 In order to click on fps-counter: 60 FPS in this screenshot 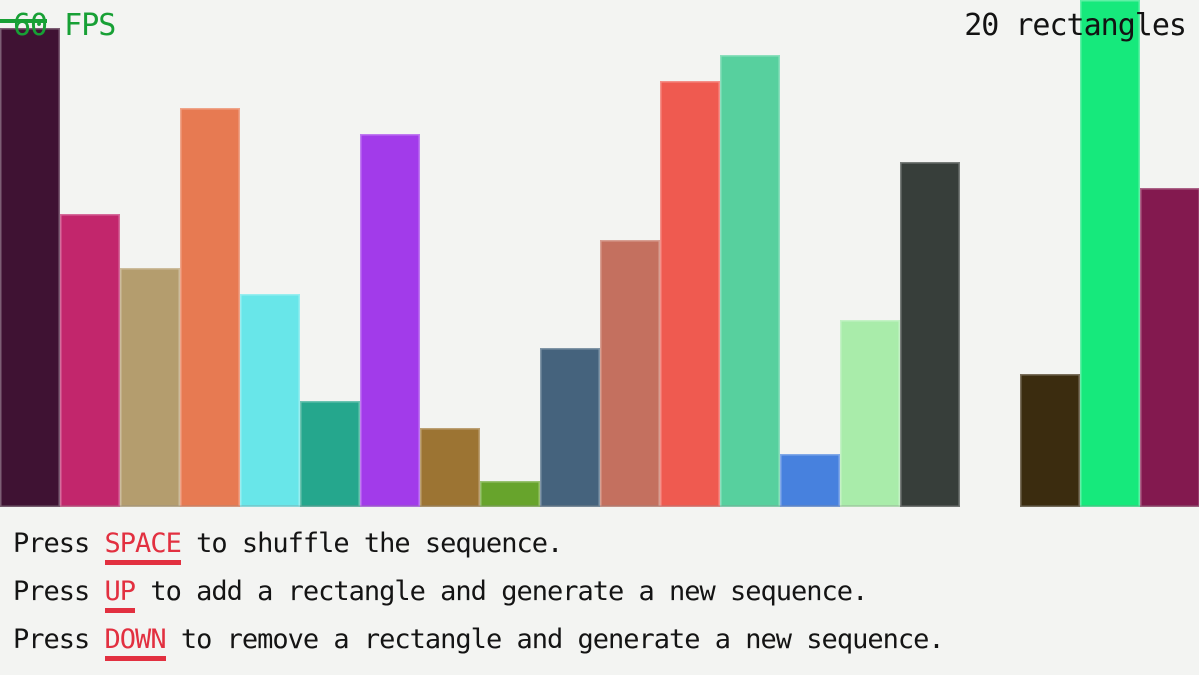, I will do `click(64, 25)`.